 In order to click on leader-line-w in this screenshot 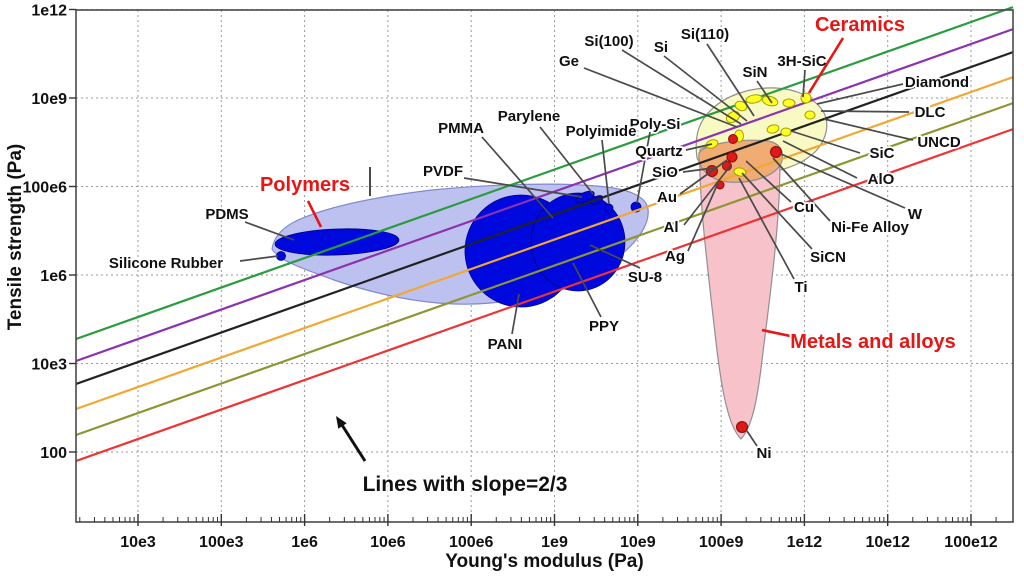, I will do `click(843, 181)`.